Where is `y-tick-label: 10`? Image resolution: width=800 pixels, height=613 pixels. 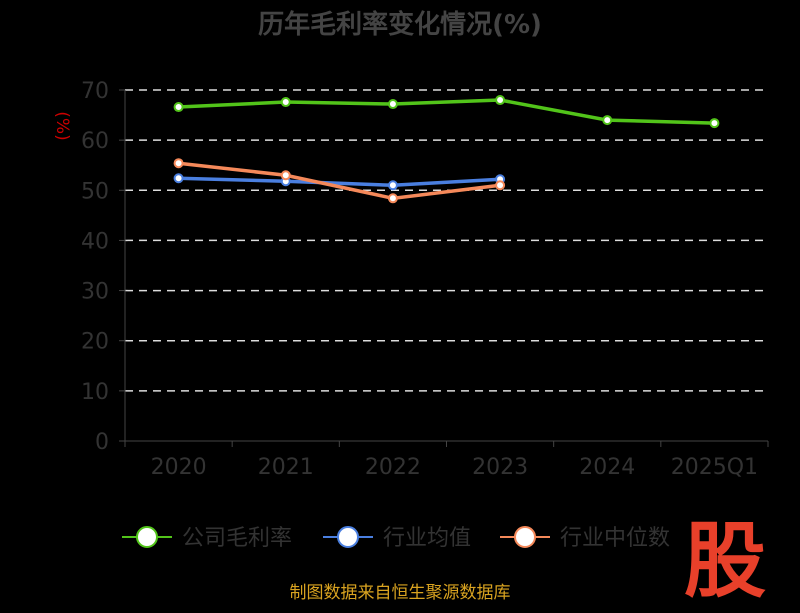
y-tick-label: 10 is located at coordinates (95, 392).